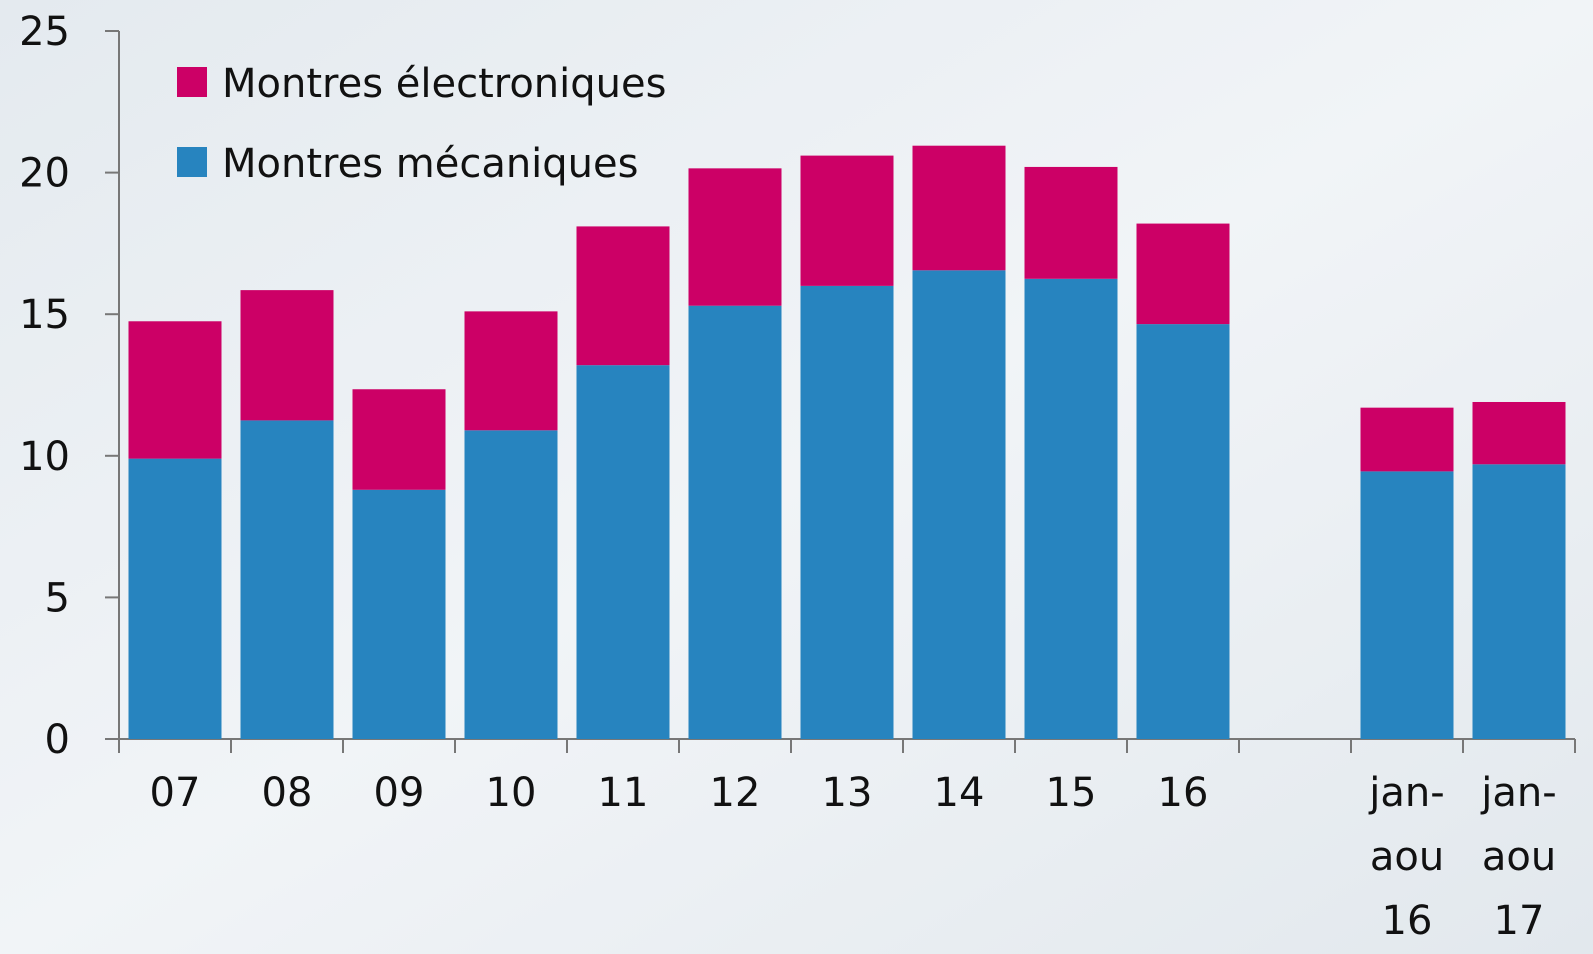 The image size is (1593, 954). I want to click on legend-label: Montres électroniques, so click(444, 84).